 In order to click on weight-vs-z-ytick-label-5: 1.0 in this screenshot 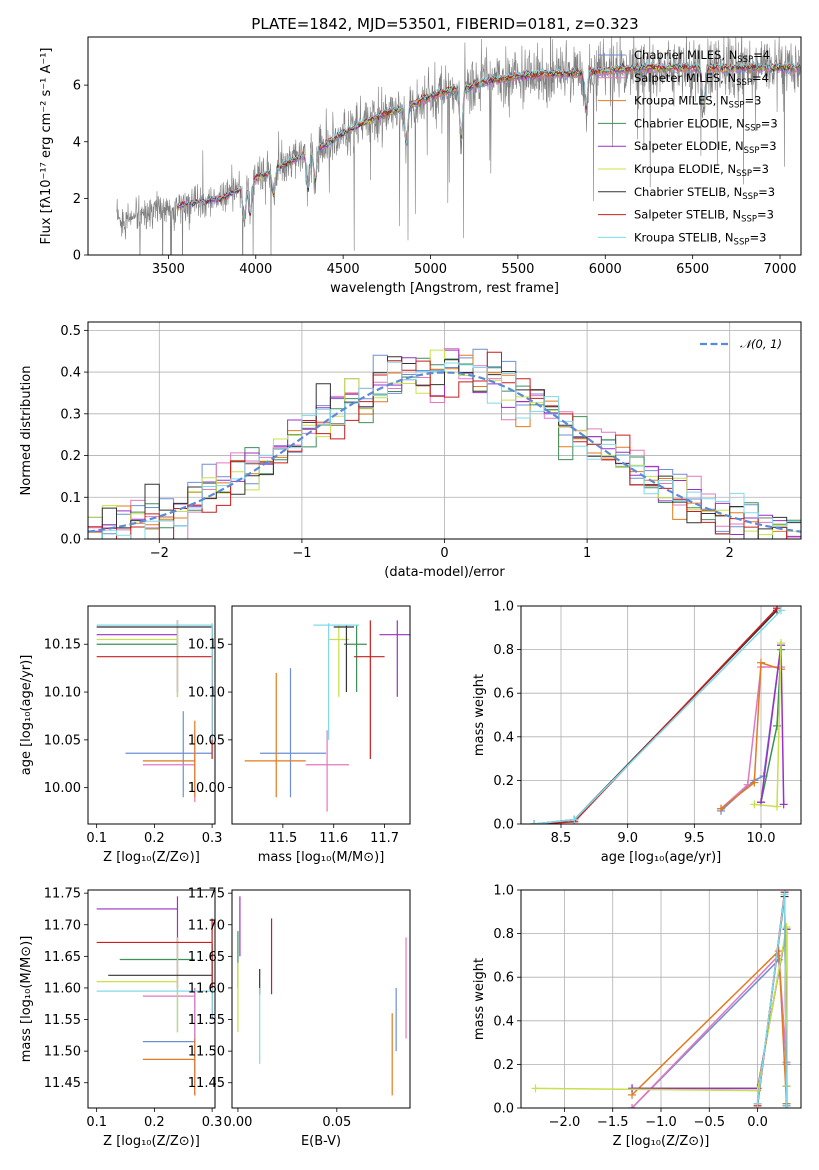, I will do `click(503, 891)`.